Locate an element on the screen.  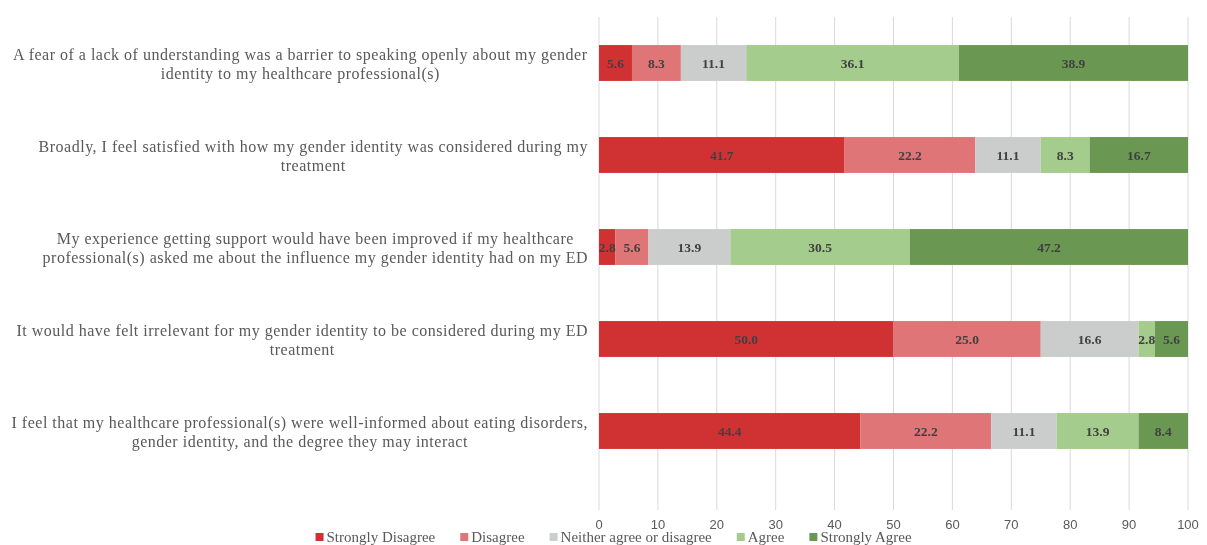
legend-label: Disagree is located at coordinates (498, 537).